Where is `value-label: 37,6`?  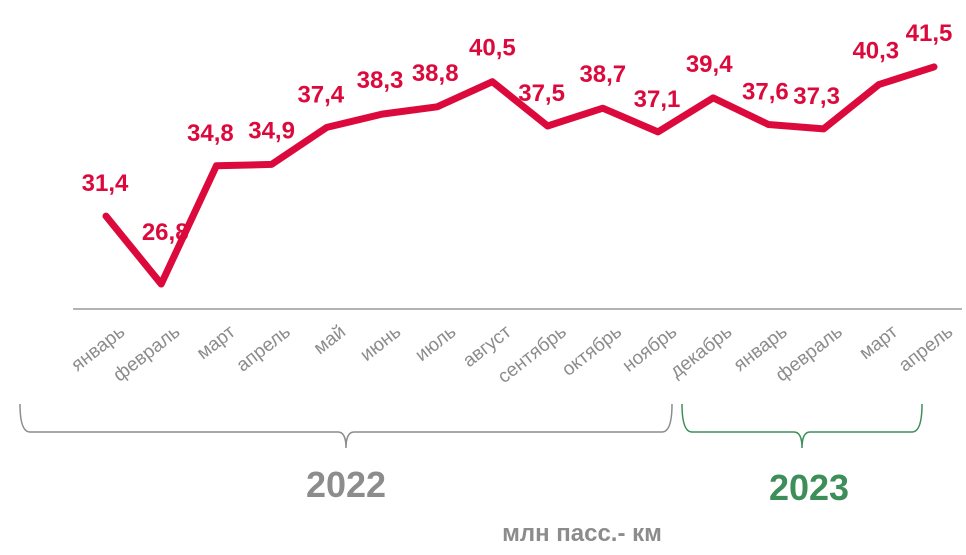
value-label: 37,6 is located at coordinates (765, 92).